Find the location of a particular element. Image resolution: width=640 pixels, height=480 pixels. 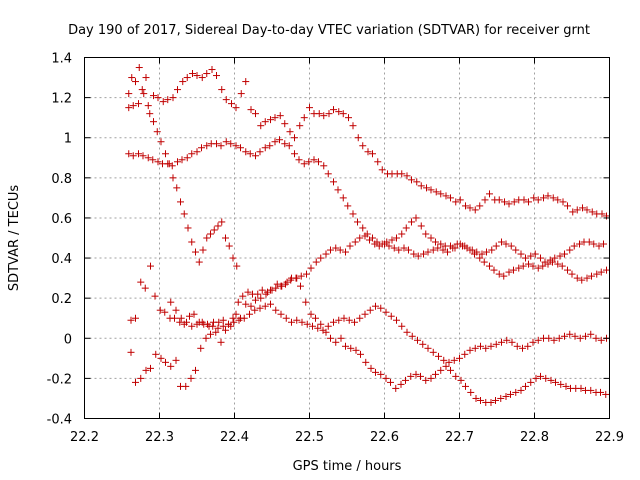

x-tick-label: 22.4 is located at coordinates (234, 437).